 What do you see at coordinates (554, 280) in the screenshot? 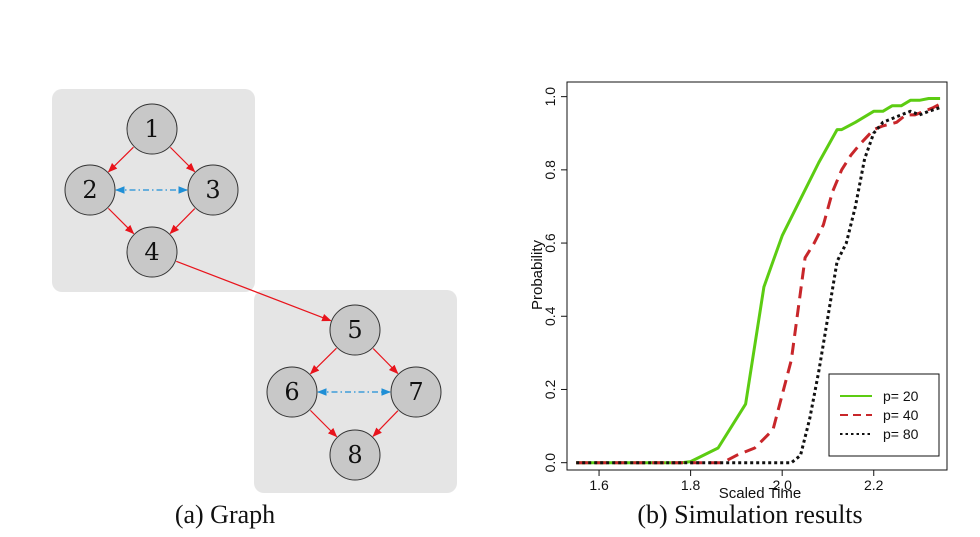
I see `y-axis: 0.0 0.2 0.4 0.6 0.8 1.0` at bounding box center [554, 280].